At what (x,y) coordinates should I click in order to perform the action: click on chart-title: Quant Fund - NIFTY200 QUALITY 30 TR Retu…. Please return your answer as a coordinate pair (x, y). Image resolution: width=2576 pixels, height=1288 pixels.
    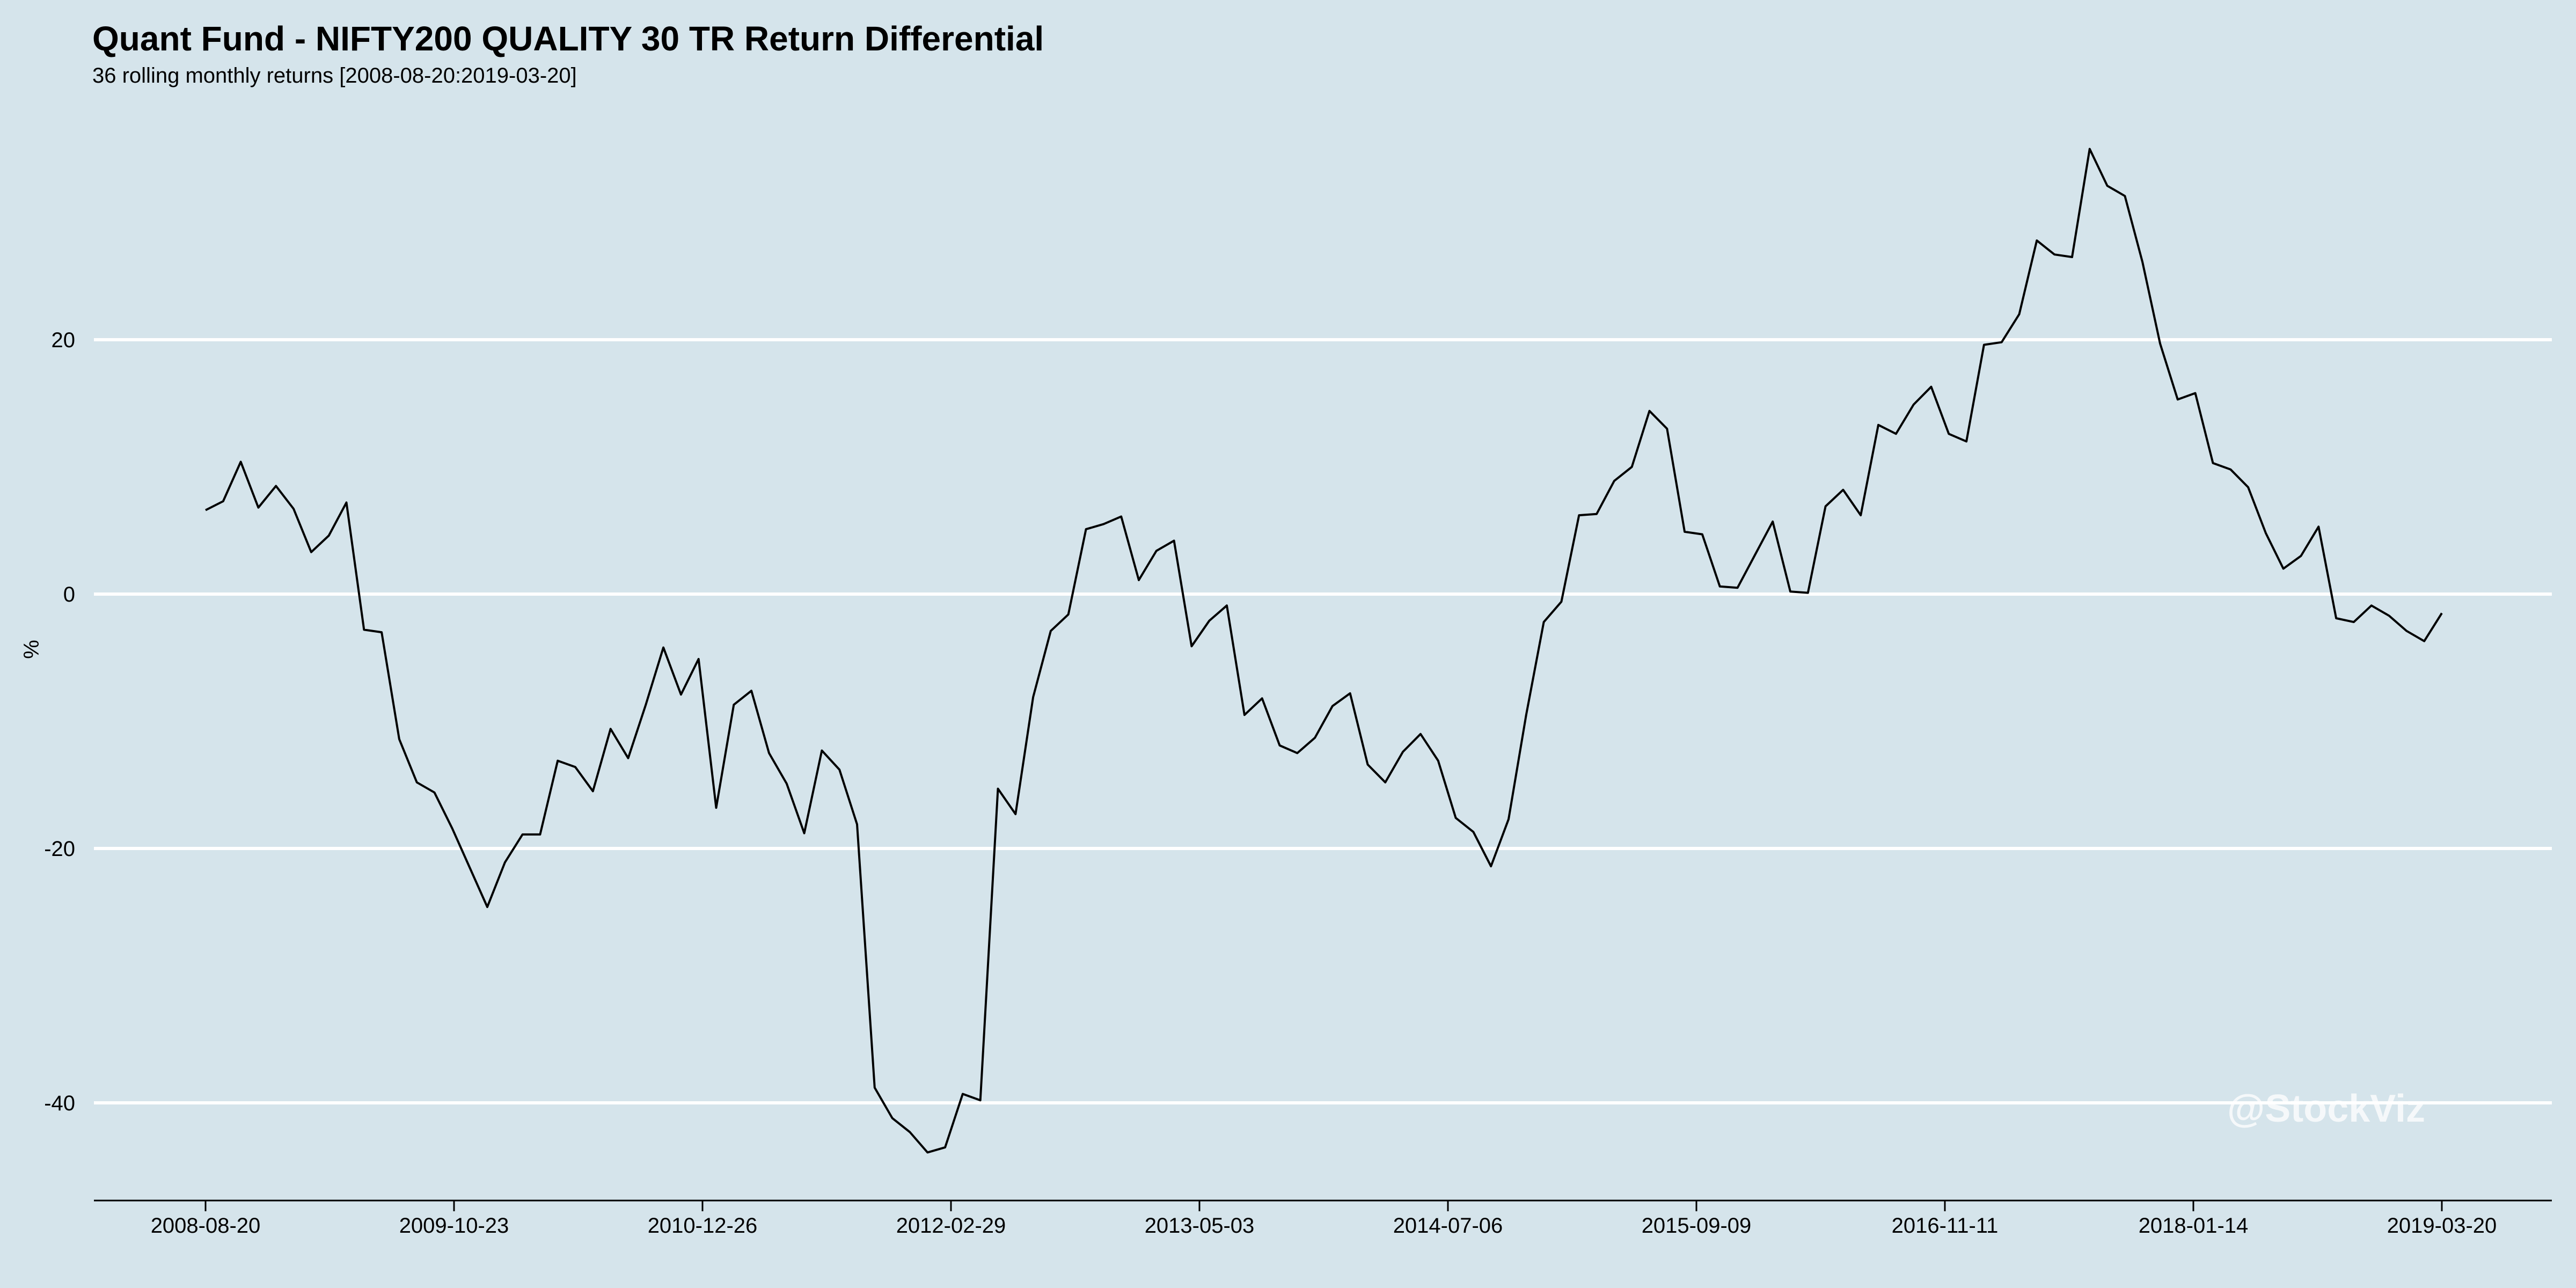
    Looking at the image, I should click on (568, 38).